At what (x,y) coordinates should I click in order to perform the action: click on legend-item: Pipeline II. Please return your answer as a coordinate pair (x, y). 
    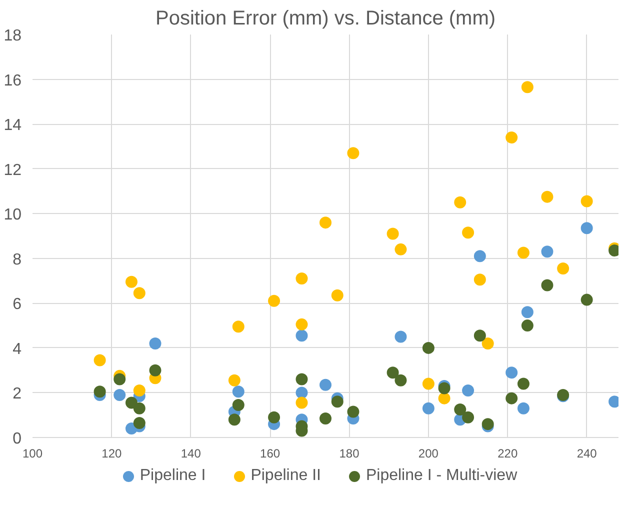
    Looking at the image, I should click on (277, 476).